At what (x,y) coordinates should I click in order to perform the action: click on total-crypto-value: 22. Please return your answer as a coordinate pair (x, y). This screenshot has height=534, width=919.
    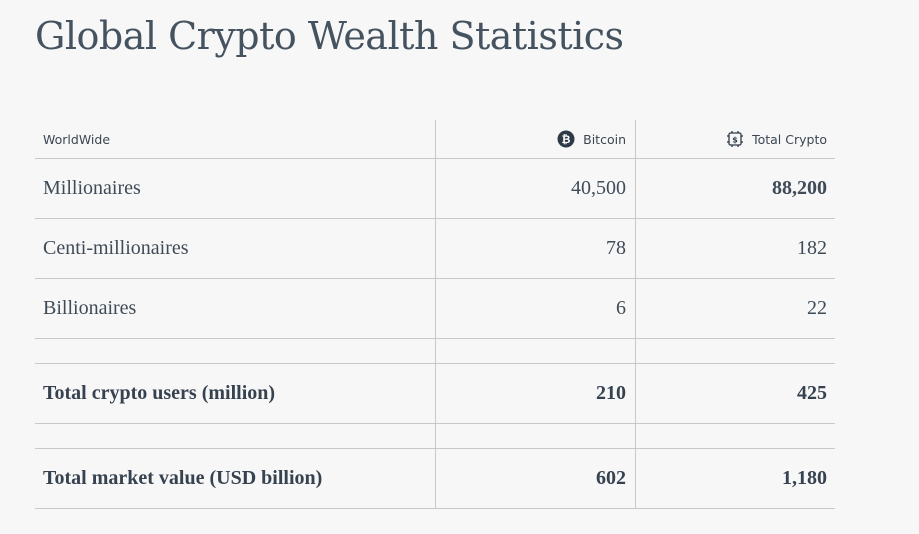
    Looking at the image, I should click on (735, 308).